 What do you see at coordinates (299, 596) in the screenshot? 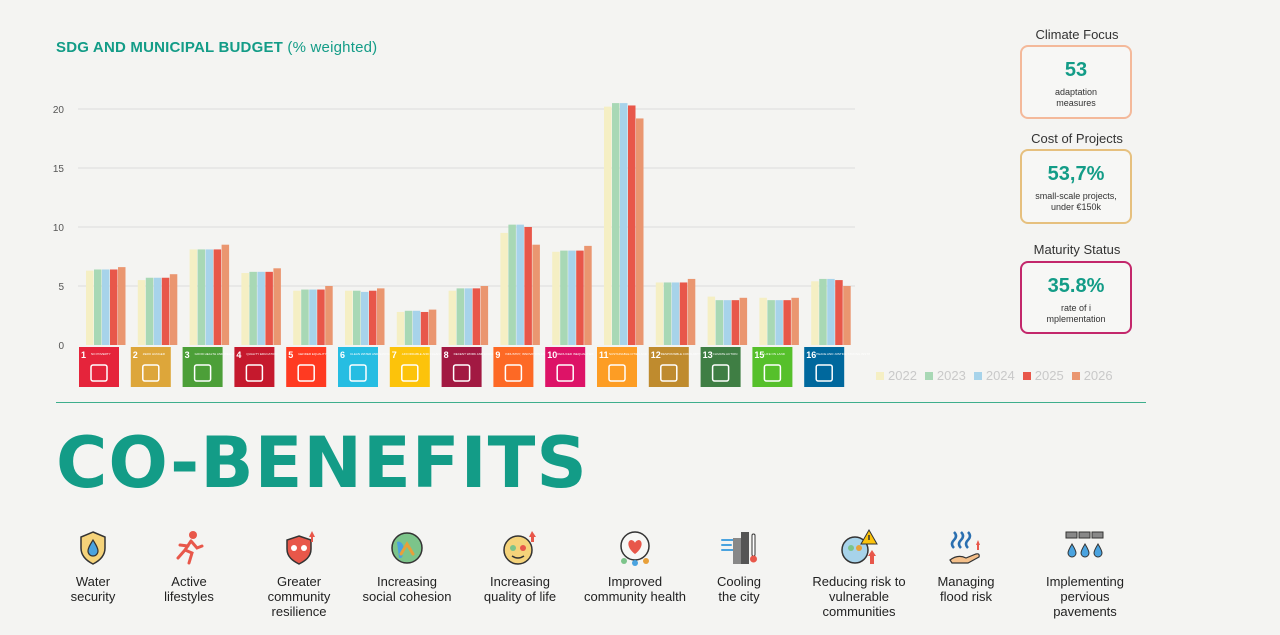
I see `benefit-label-line: community` at bounding box center [299, 596].